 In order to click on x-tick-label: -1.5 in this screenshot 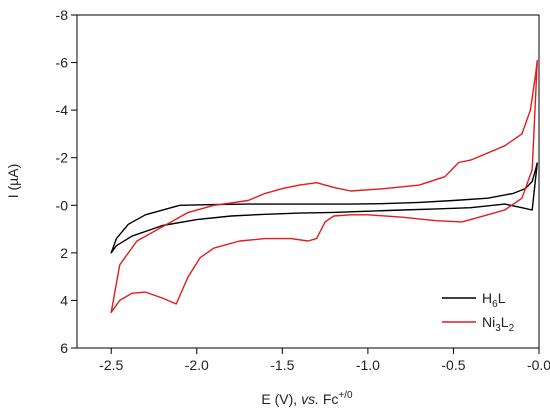, I will do `click(282, 365)`.